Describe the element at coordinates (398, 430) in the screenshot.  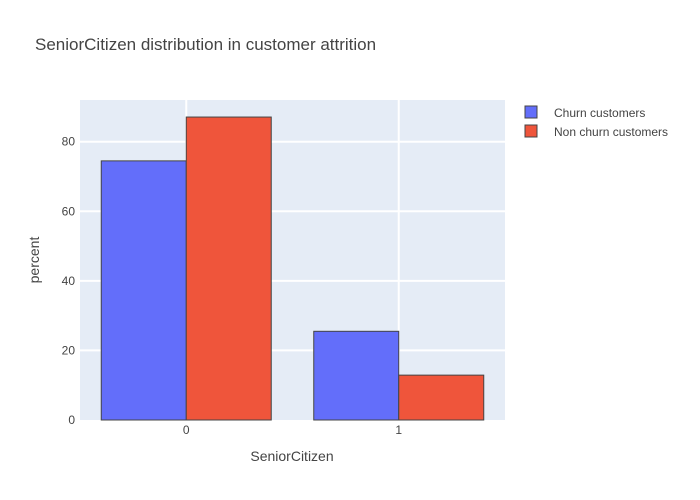
I see `x-tick-label: 1` at that location.